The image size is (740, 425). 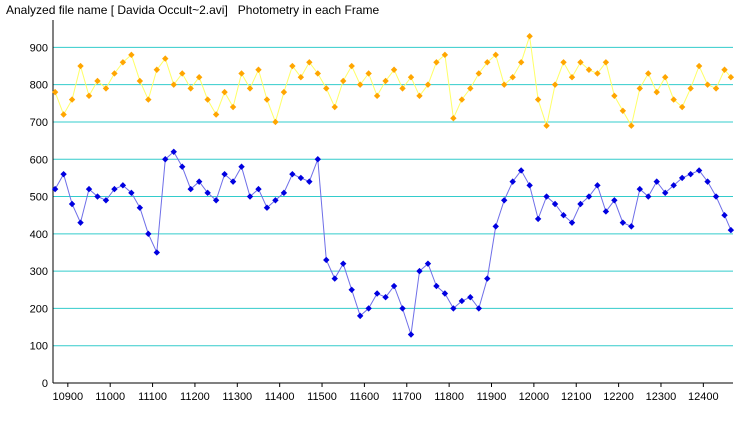 I want to click on x-tick-label: 11600, so click(x=365, y=397).